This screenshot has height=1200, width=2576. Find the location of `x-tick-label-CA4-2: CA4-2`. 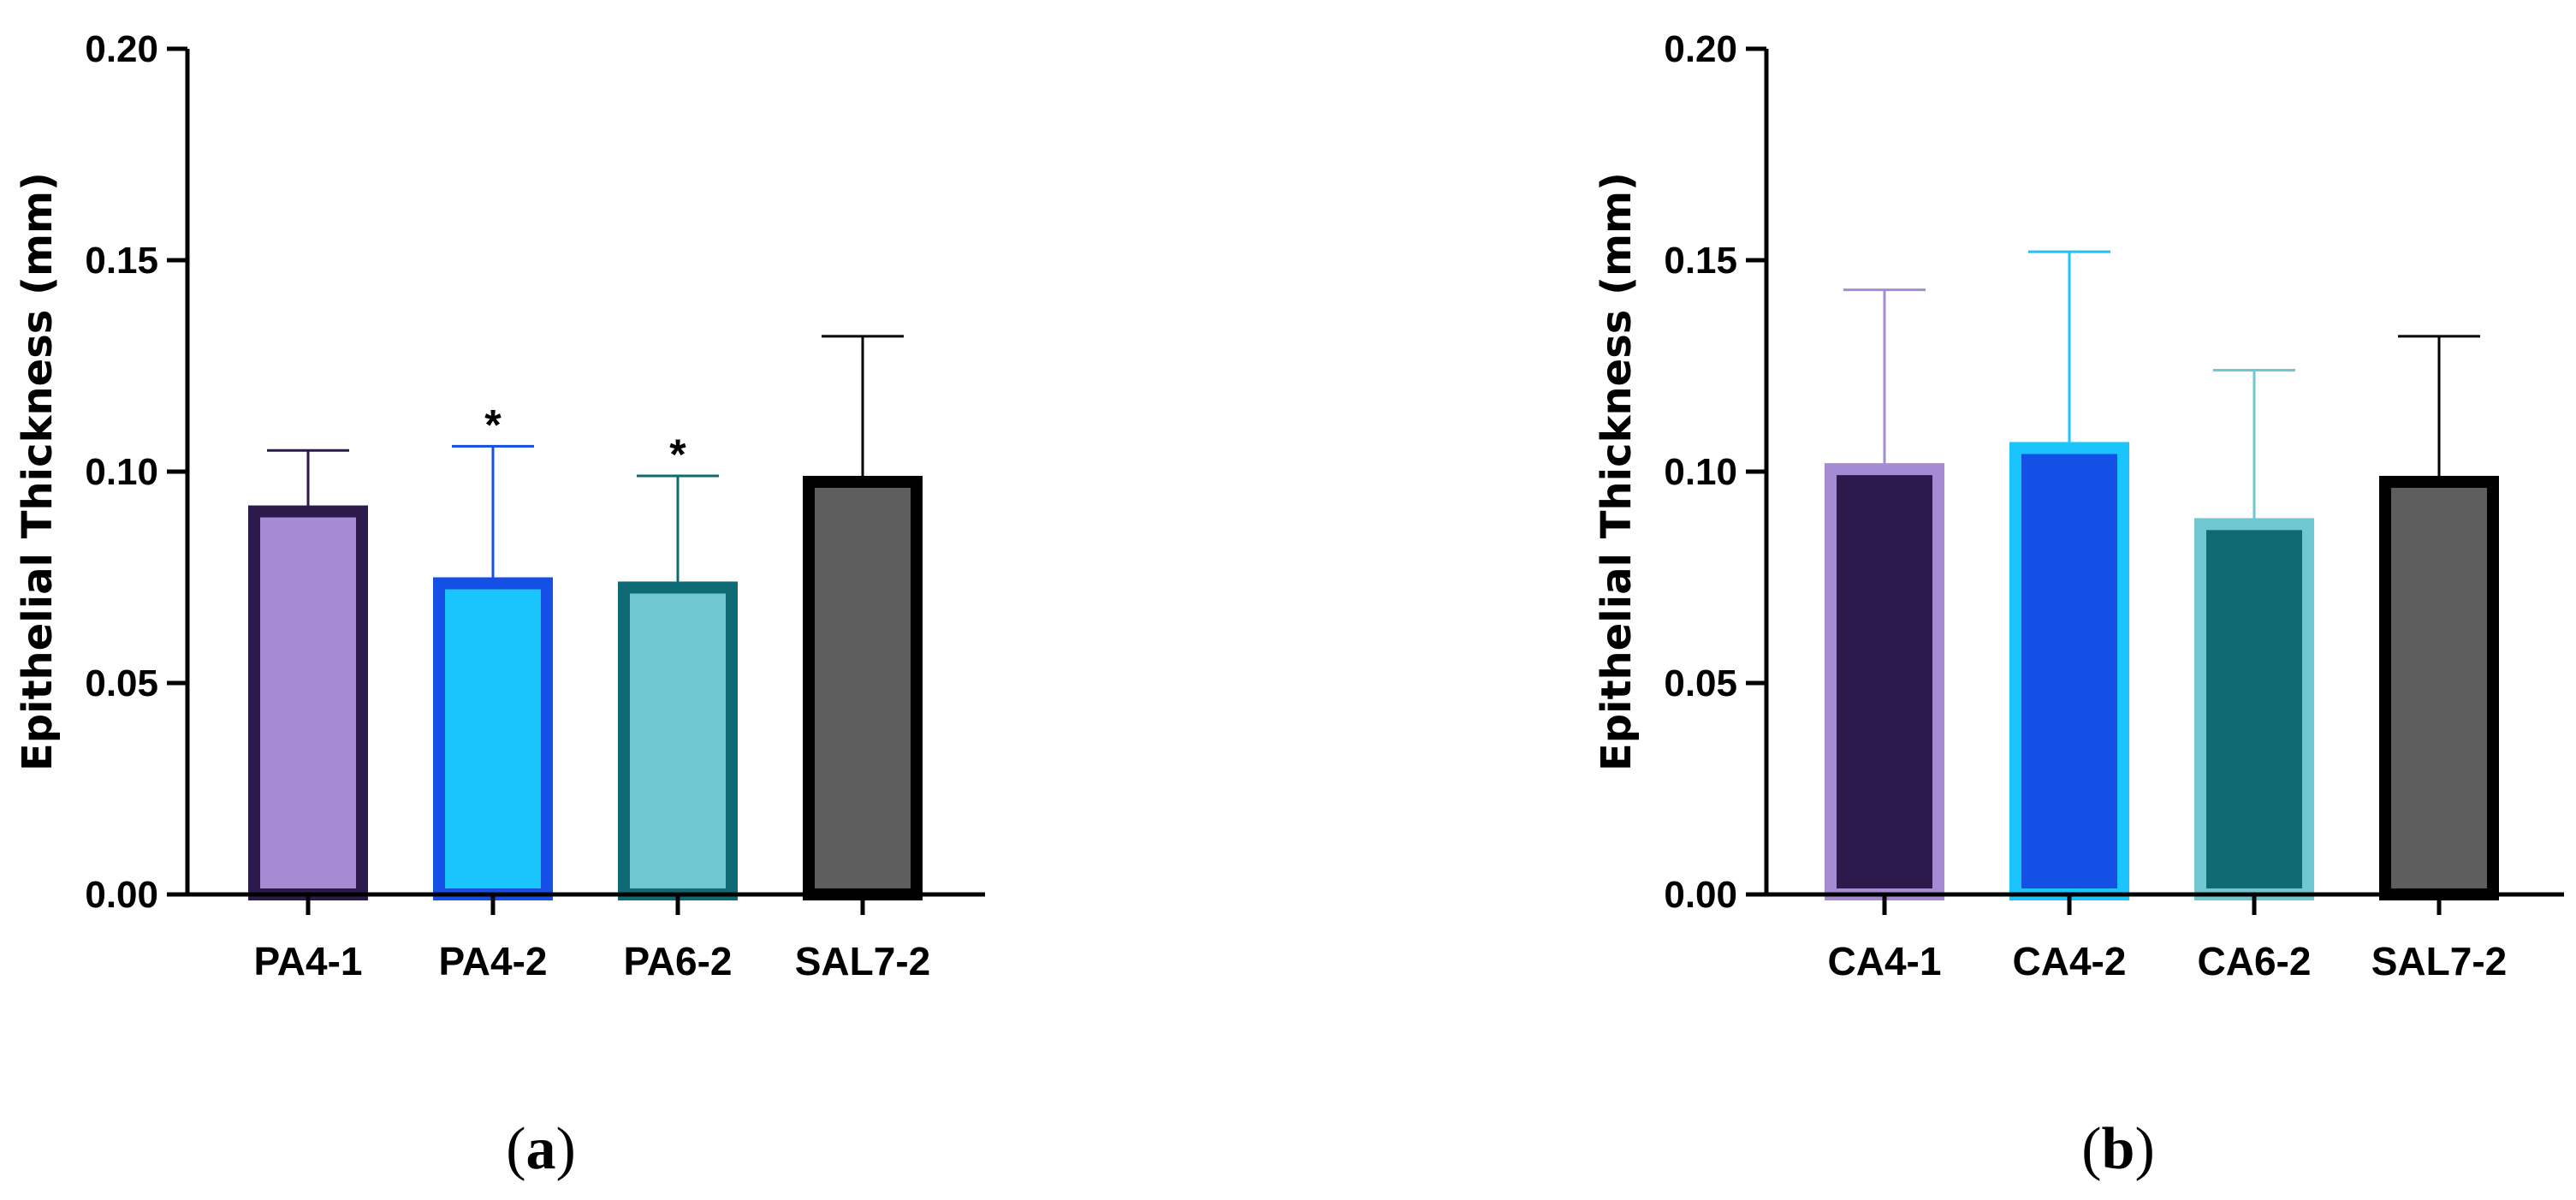

x-tick-label-CA4-2: CA4-2 is located at coordinates (2070, 961).